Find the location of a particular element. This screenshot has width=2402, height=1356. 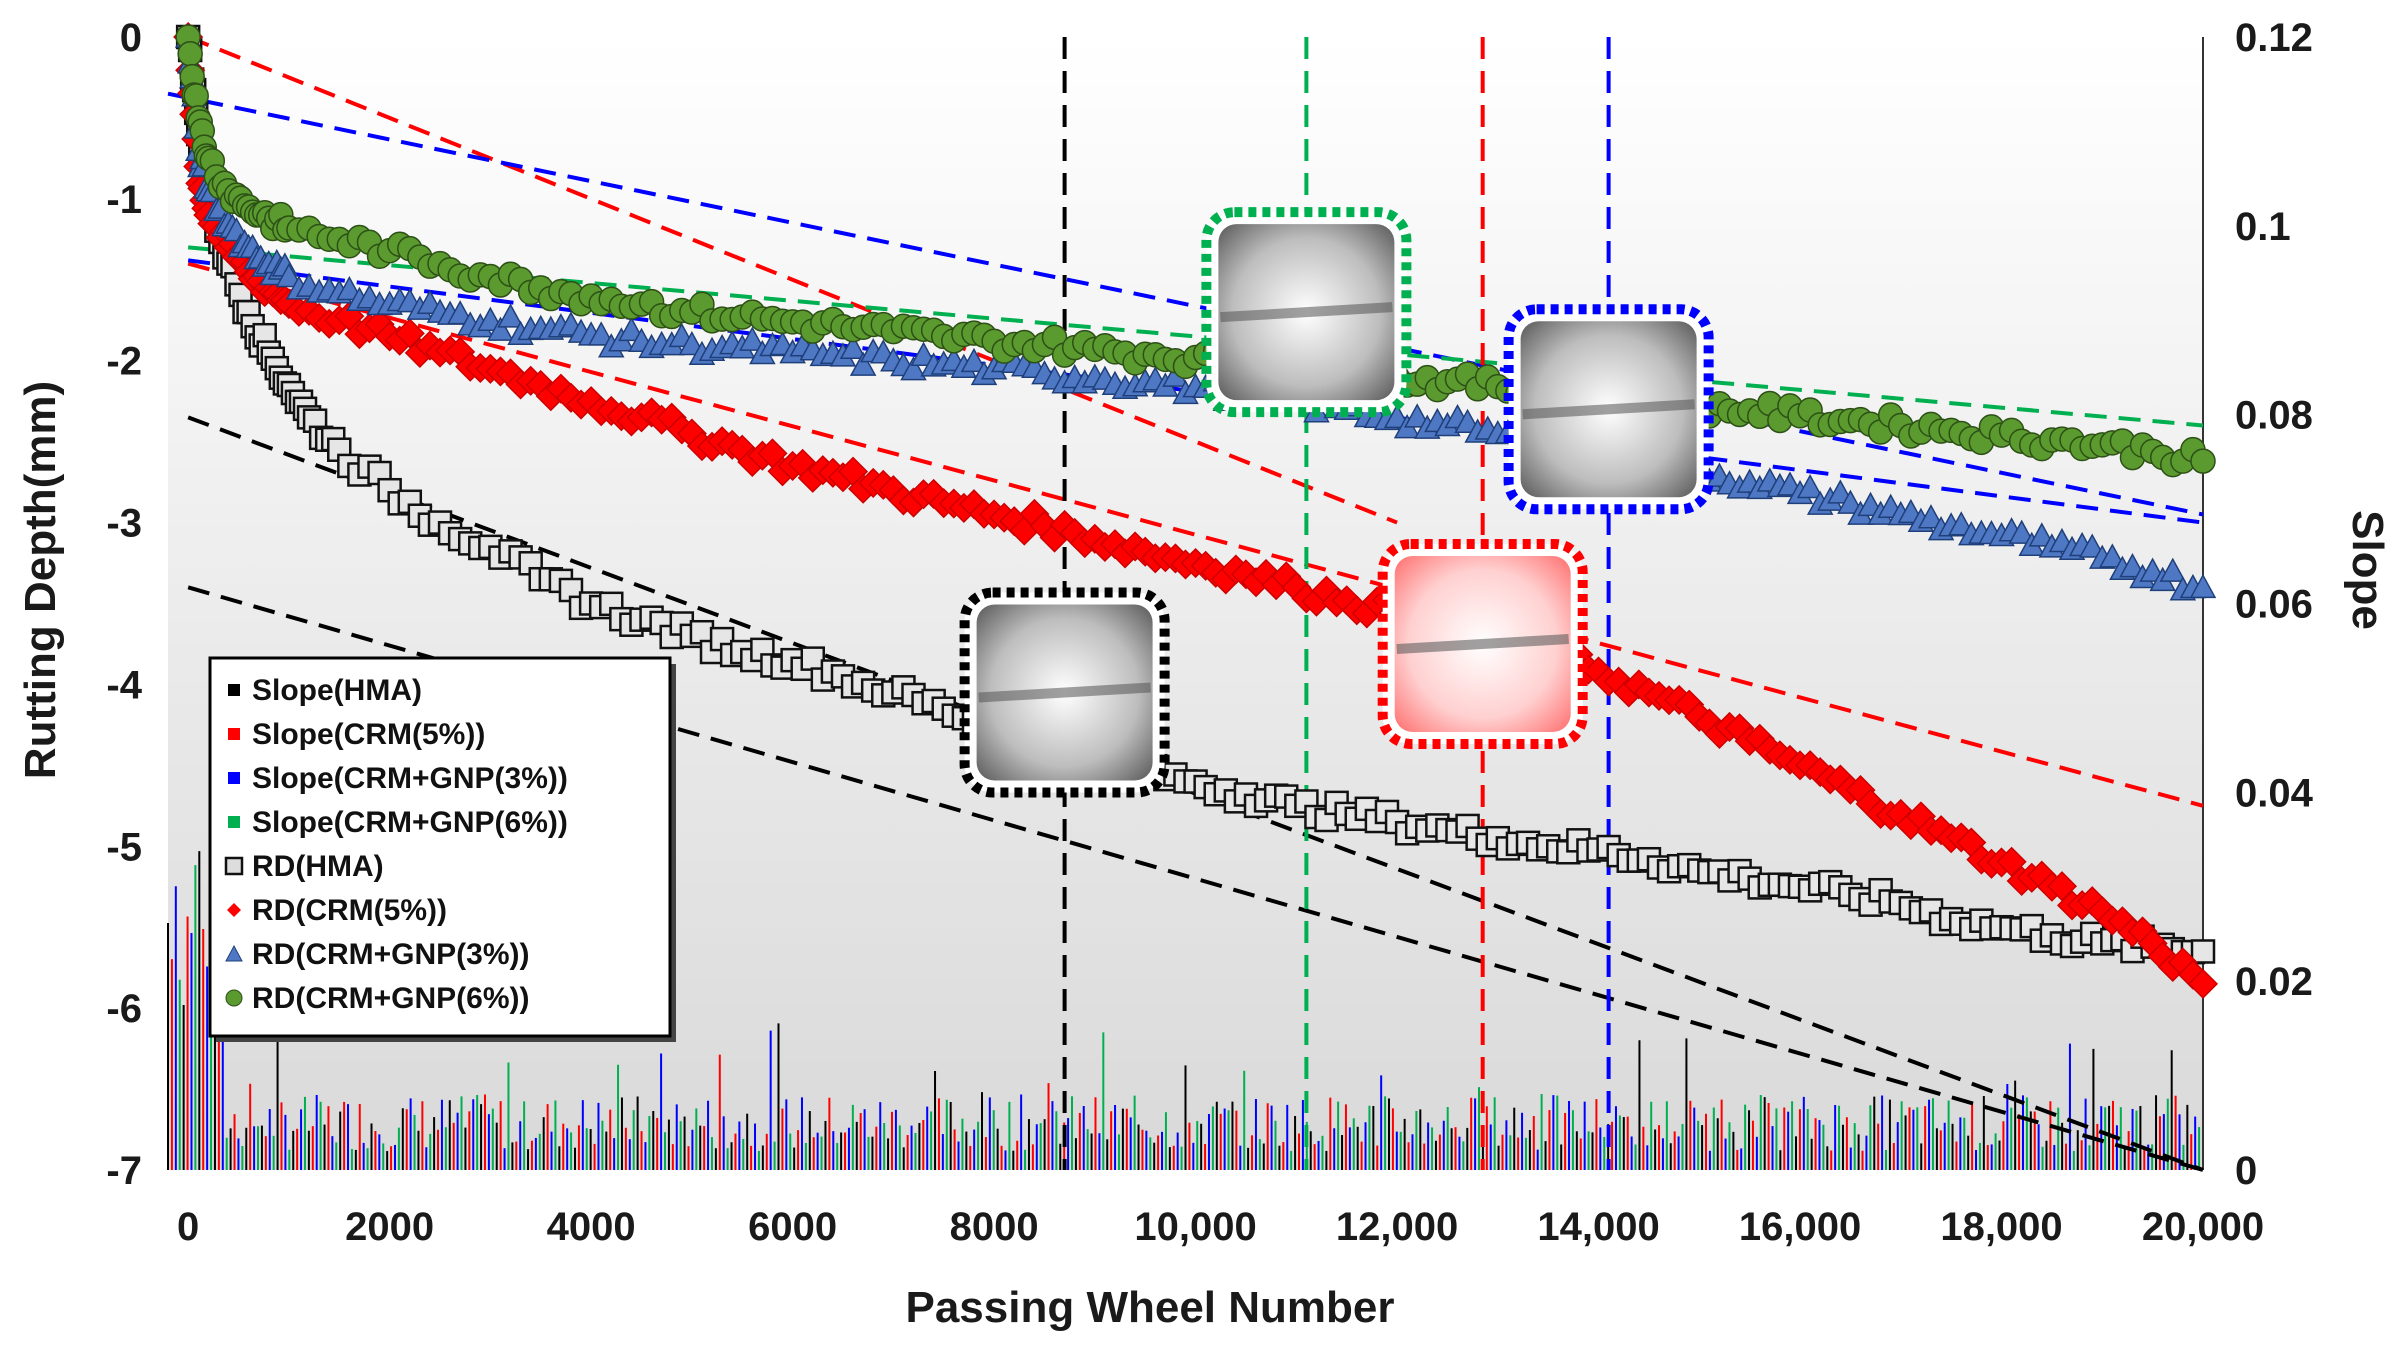

y2-tick-label: 0.06 is located at coordinates (2274, 605).